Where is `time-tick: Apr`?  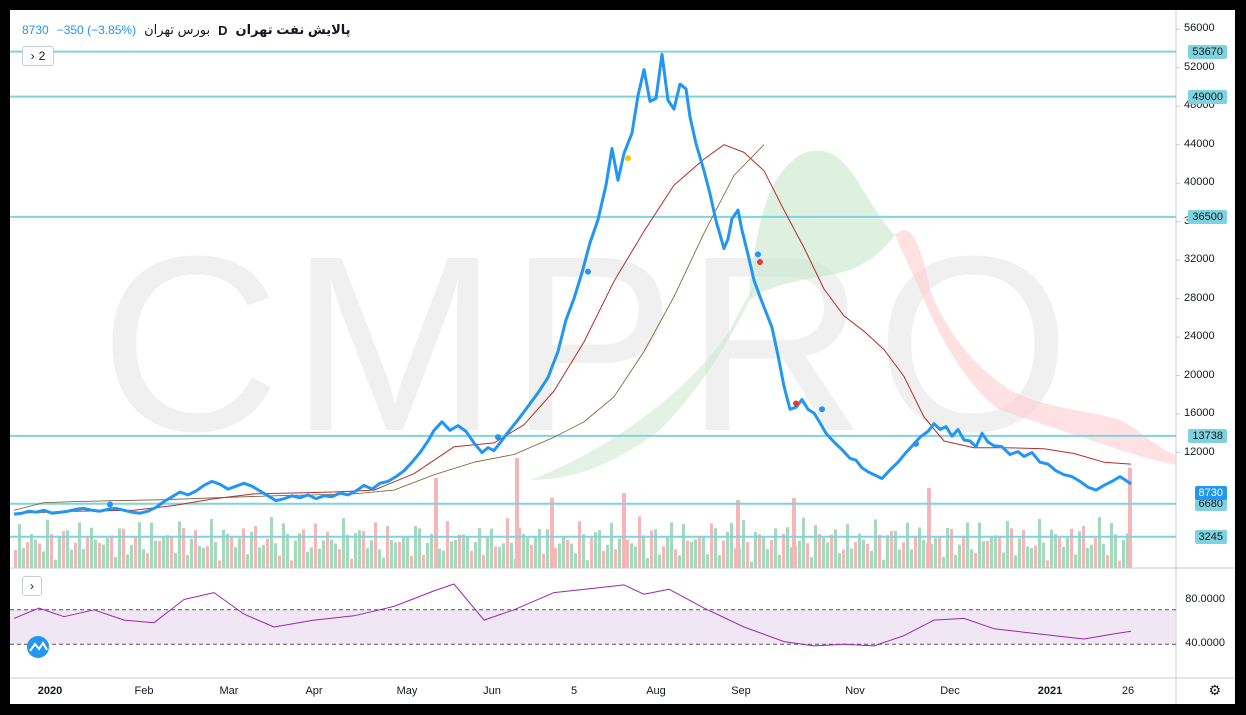 time-tick: Apr is located at coordinates (314, 691).